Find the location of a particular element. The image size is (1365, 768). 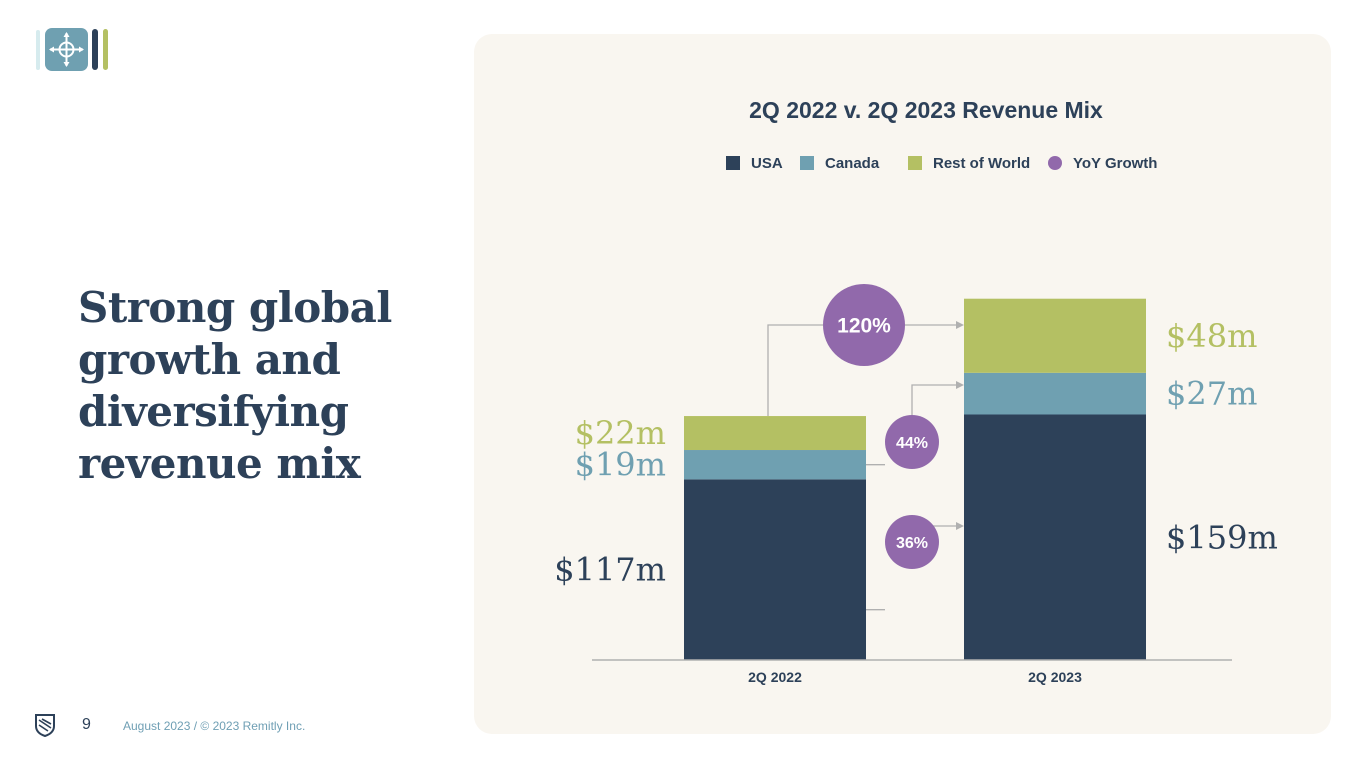

legend-swatch-yoy-growth is located at coordinates (1055, 163).